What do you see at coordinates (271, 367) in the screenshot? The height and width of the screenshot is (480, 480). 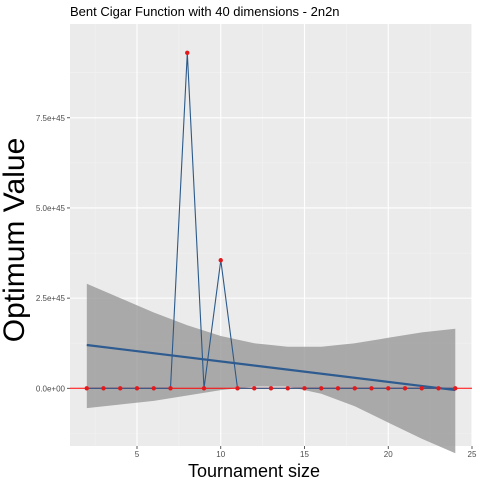 I see `trend-line` at bounding box center [271, 367].